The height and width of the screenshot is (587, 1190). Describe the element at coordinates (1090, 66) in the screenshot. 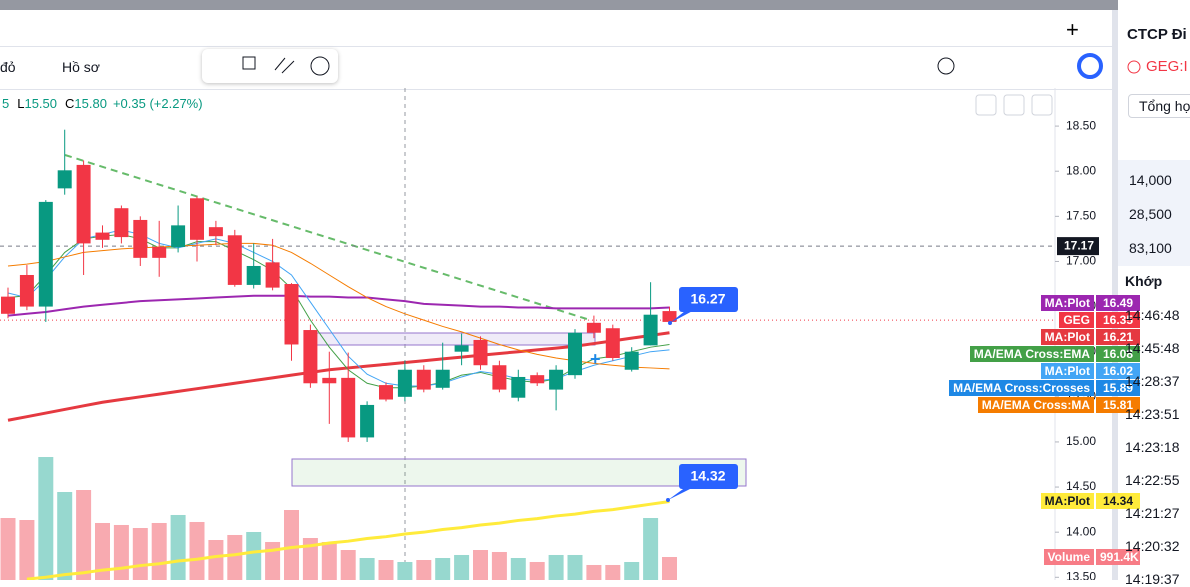

I see `logo` at that location.